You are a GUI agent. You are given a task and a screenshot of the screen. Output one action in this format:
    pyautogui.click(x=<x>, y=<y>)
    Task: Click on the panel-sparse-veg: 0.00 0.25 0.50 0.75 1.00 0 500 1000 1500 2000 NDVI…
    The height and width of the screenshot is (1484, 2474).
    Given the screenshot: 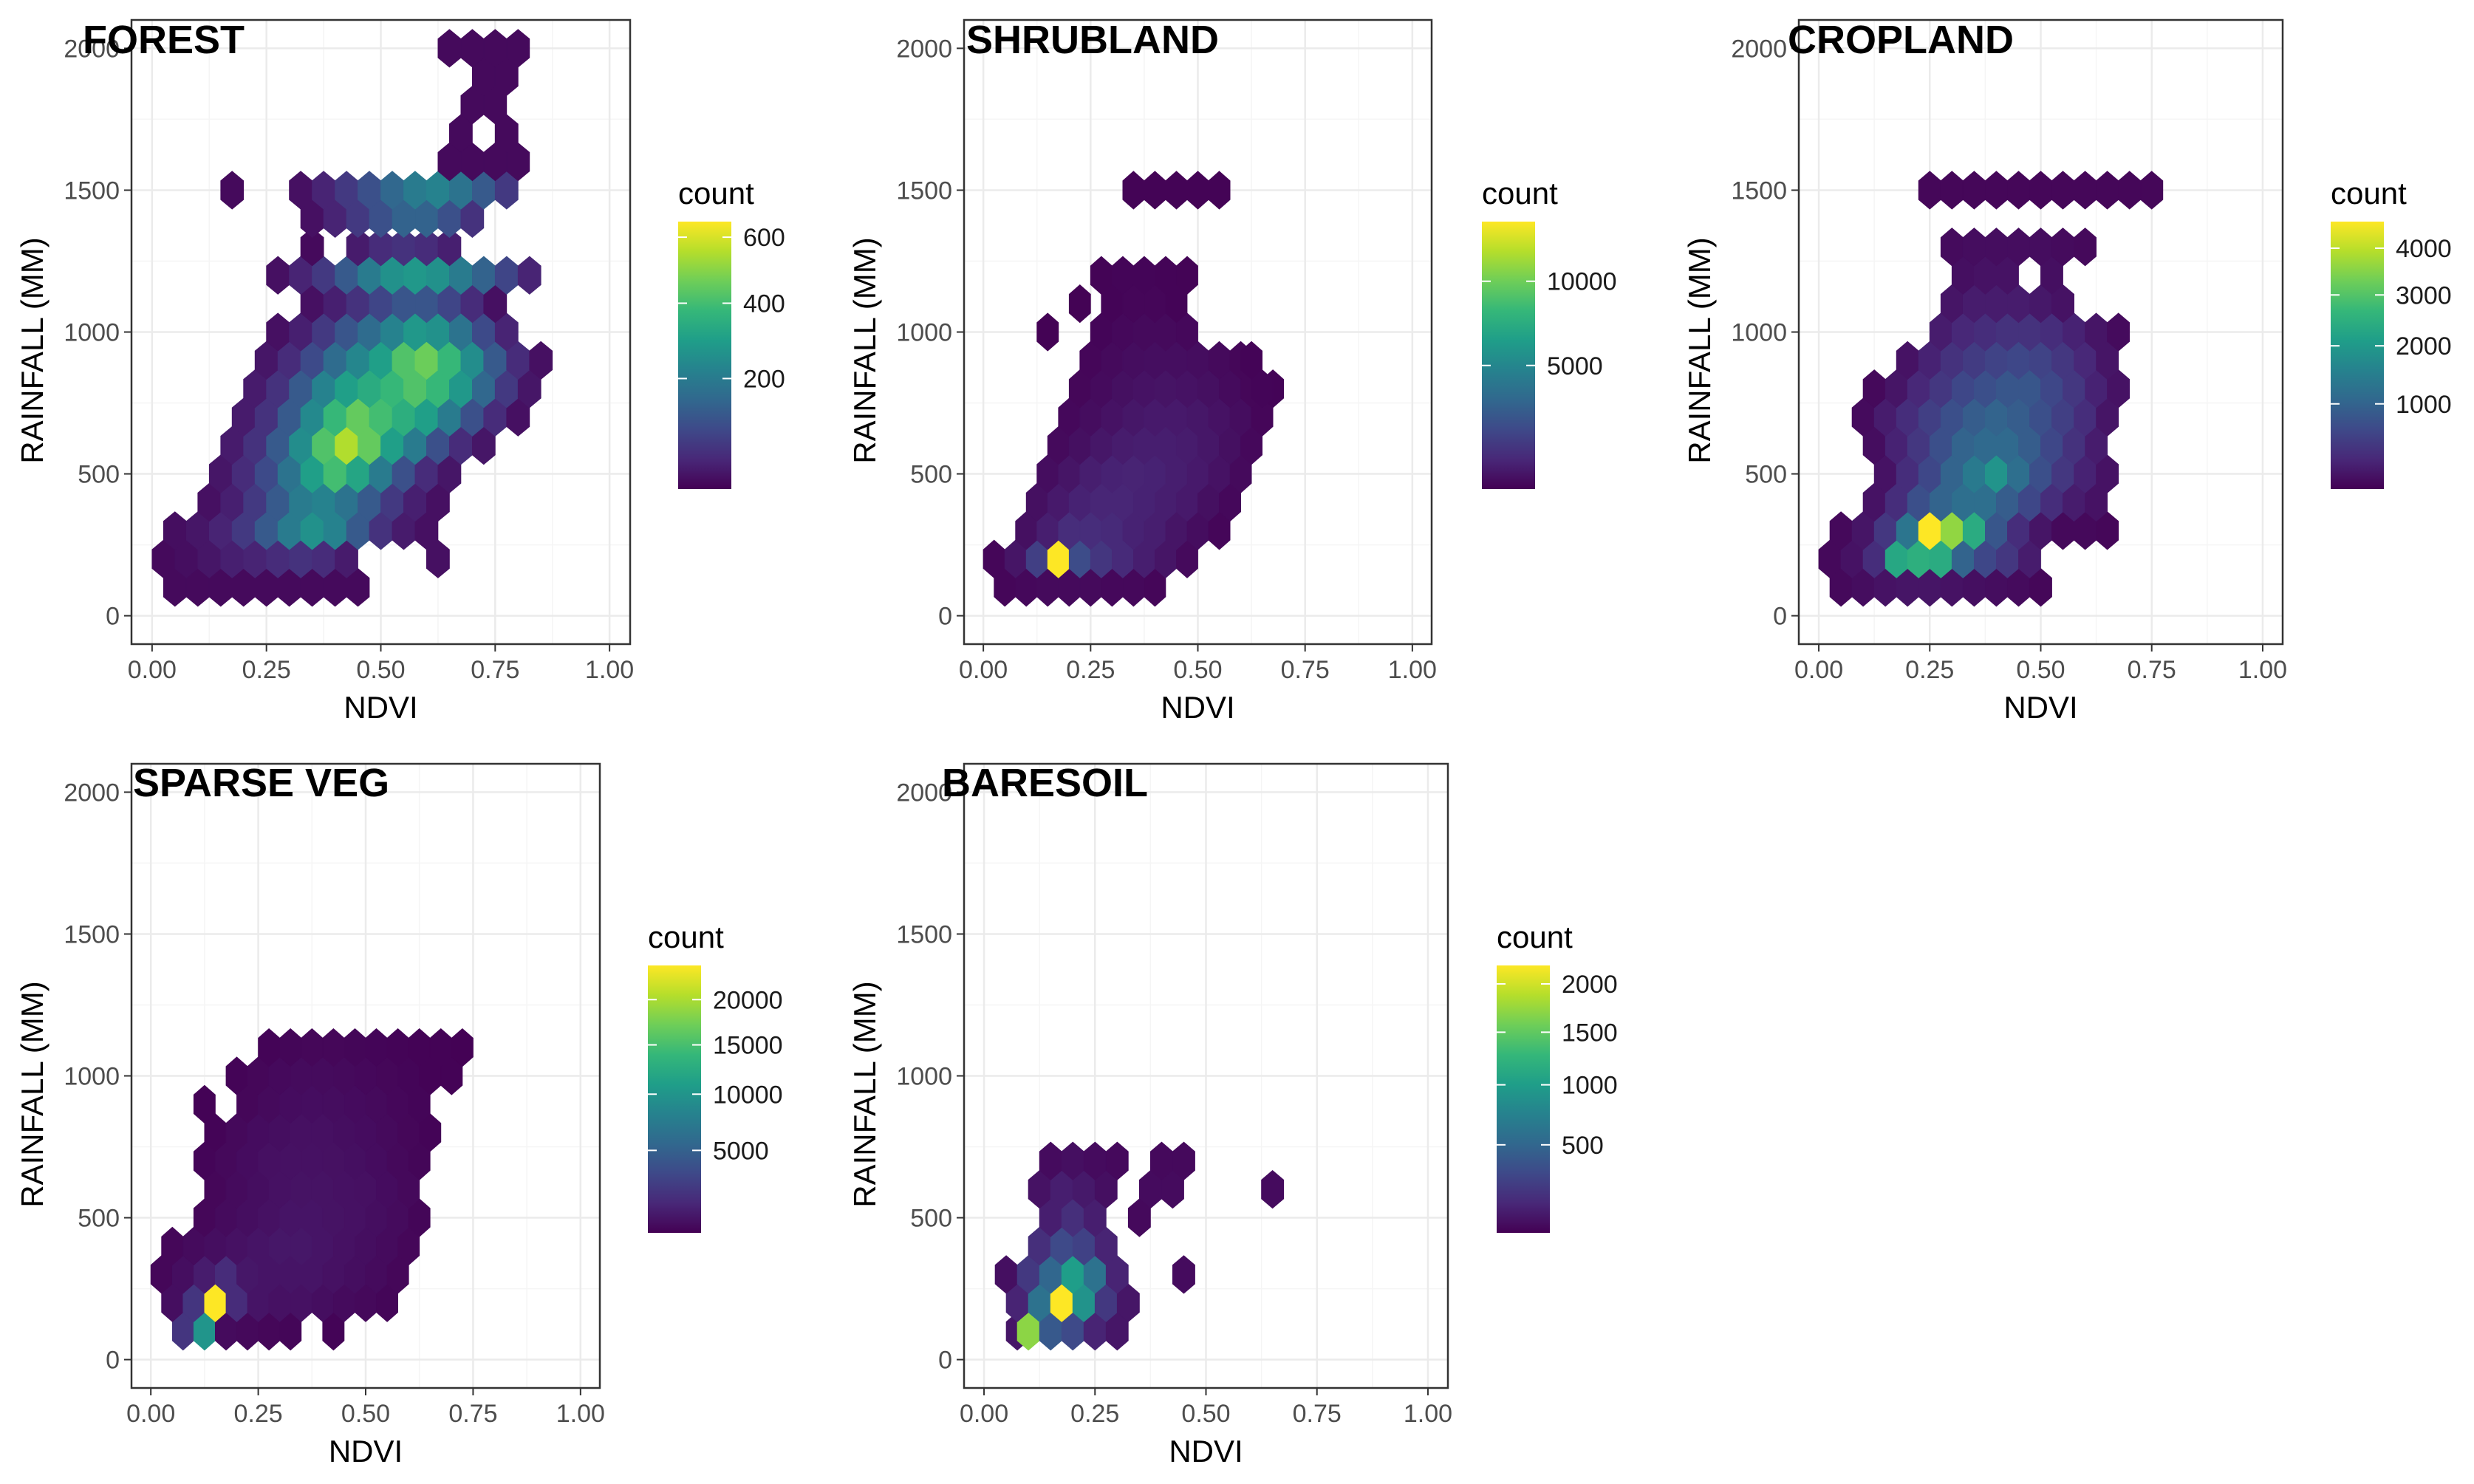 What is the action you would take?
    pyautogui.click(x=399, y=1115)
    